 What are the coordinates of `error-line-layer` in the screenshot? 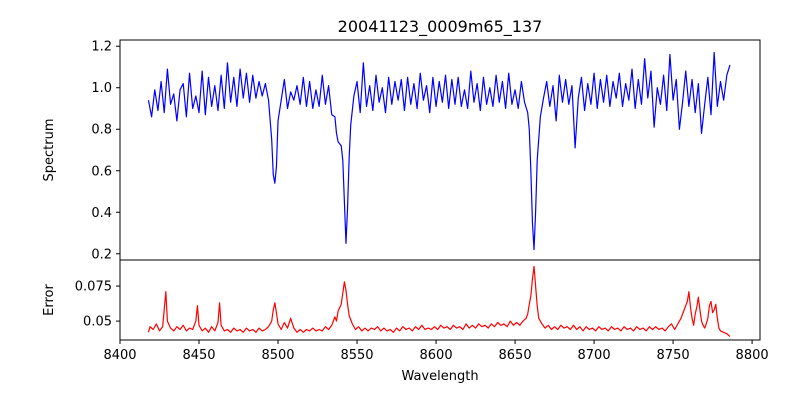 It's located at (439, 301).